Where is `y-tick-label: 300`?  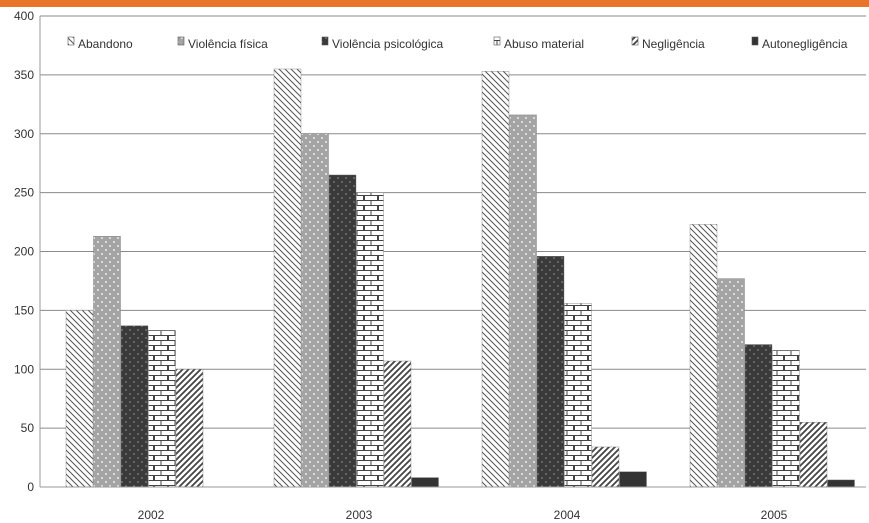 y-tick-label: 300 is located at coordinates (24, 134).